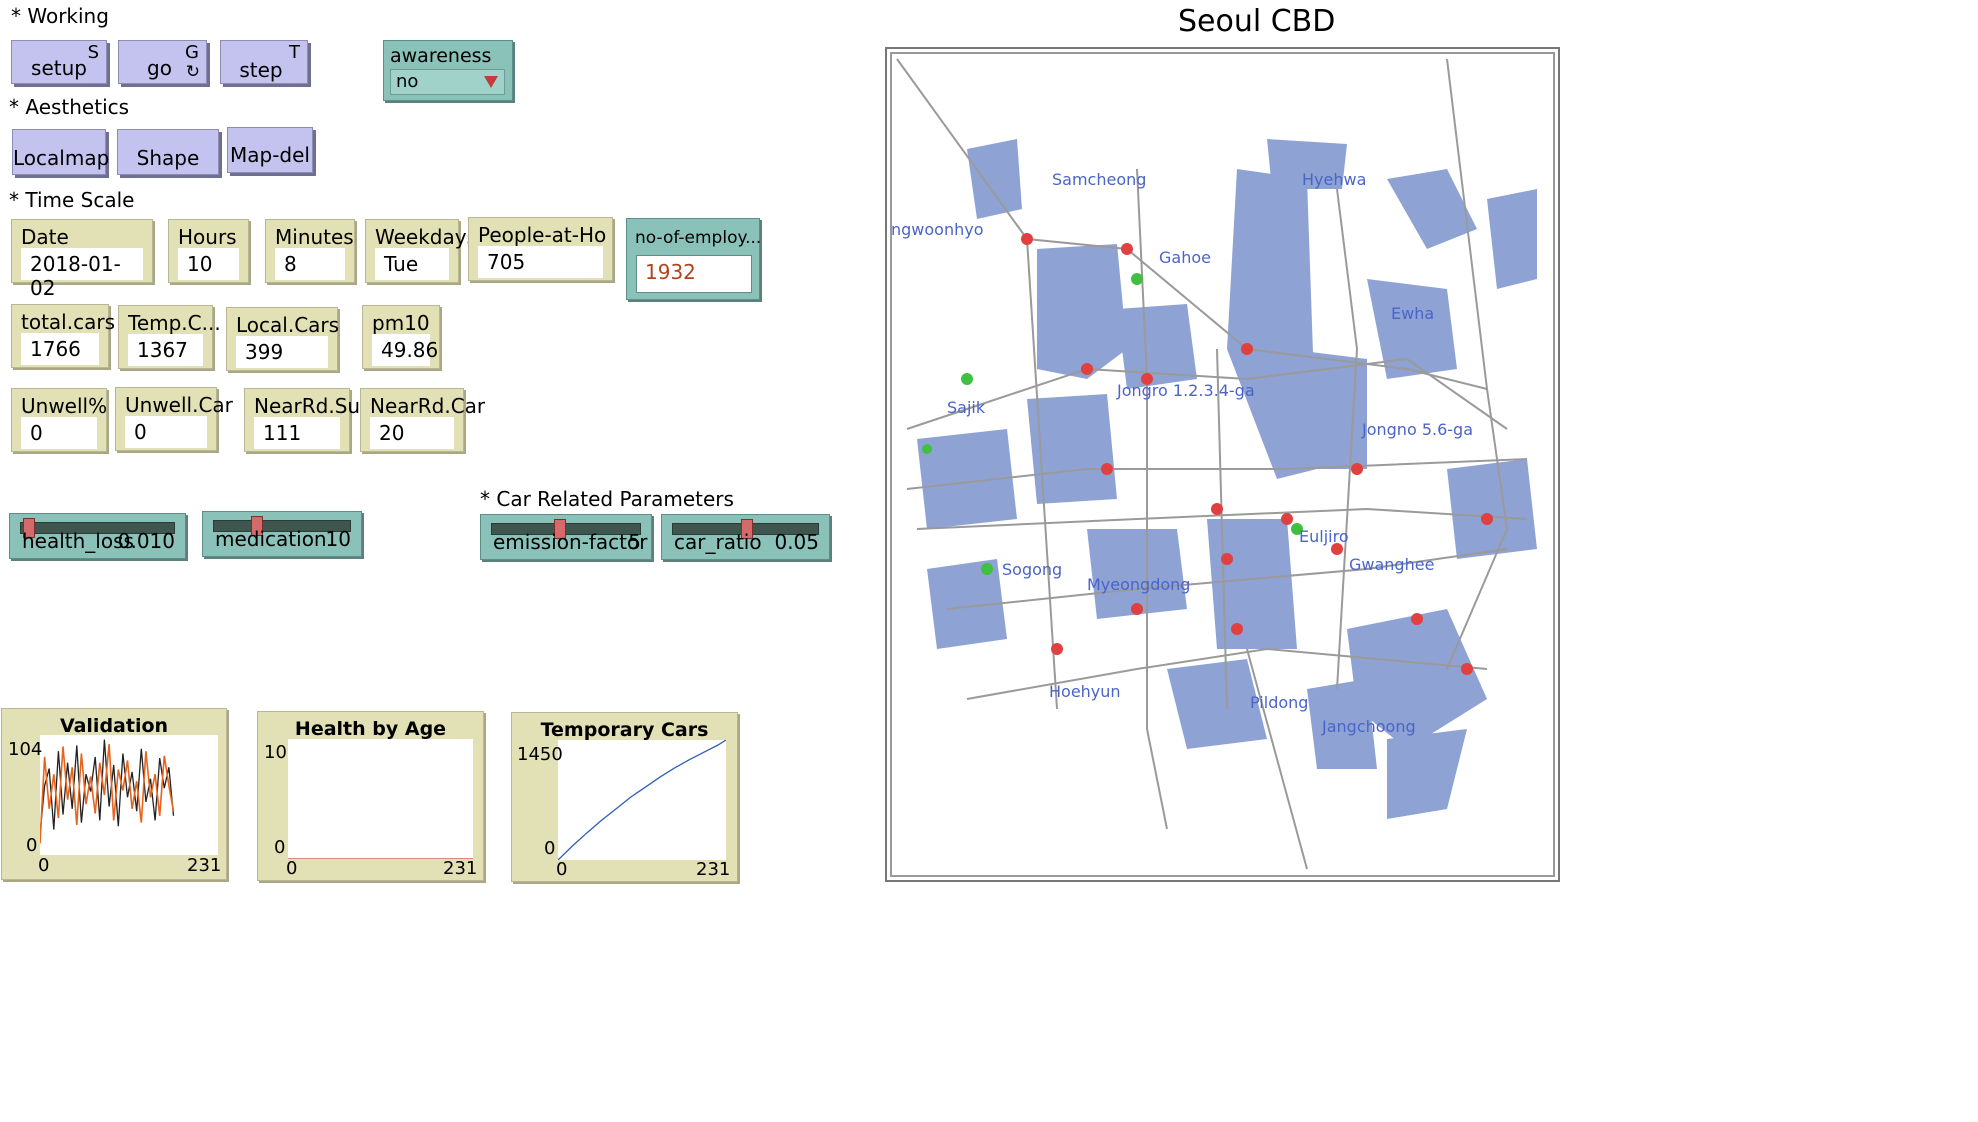 Image resolution: width=1978 pixels, height=1122 pixels. I want to click on health-by-age-plot-area, so click(380, 799).